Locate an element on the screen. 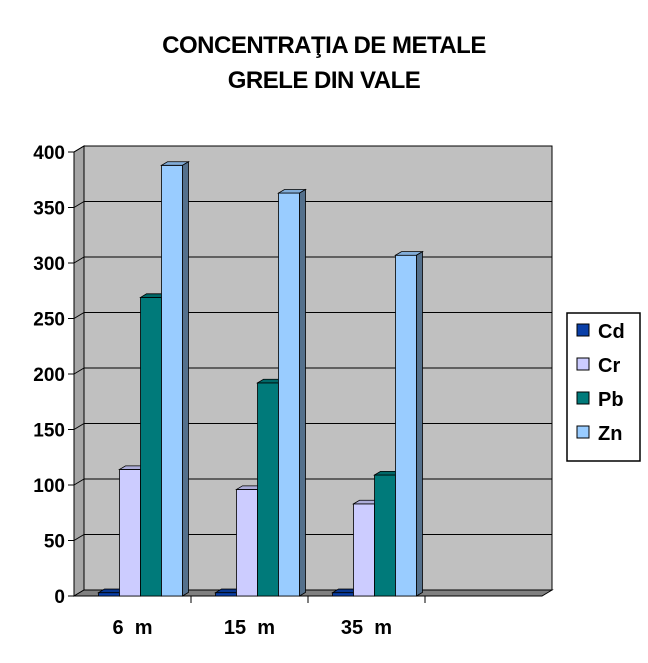  y-tick-label: 400 is located at coordinates (49, 153).